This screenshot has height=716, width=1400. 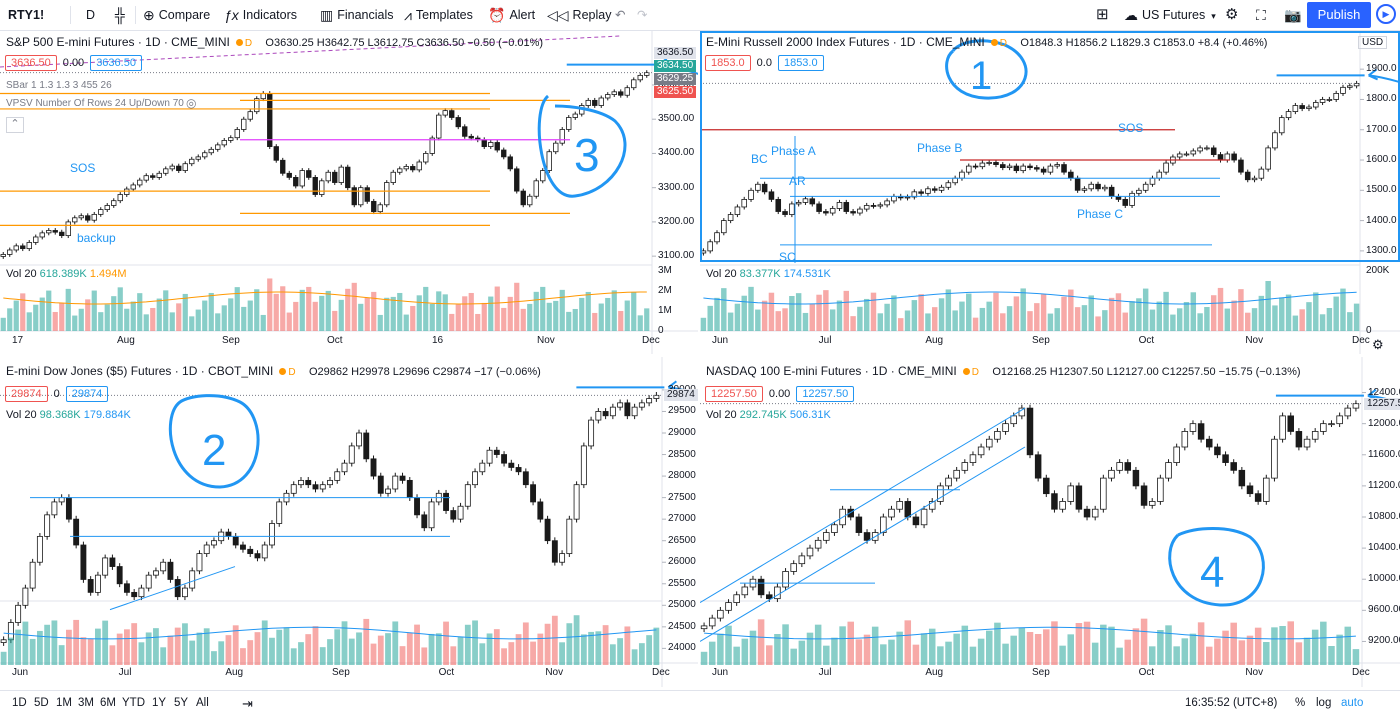 I want to click on es-bid-box: 3636.50, so click(x=31, y=63).